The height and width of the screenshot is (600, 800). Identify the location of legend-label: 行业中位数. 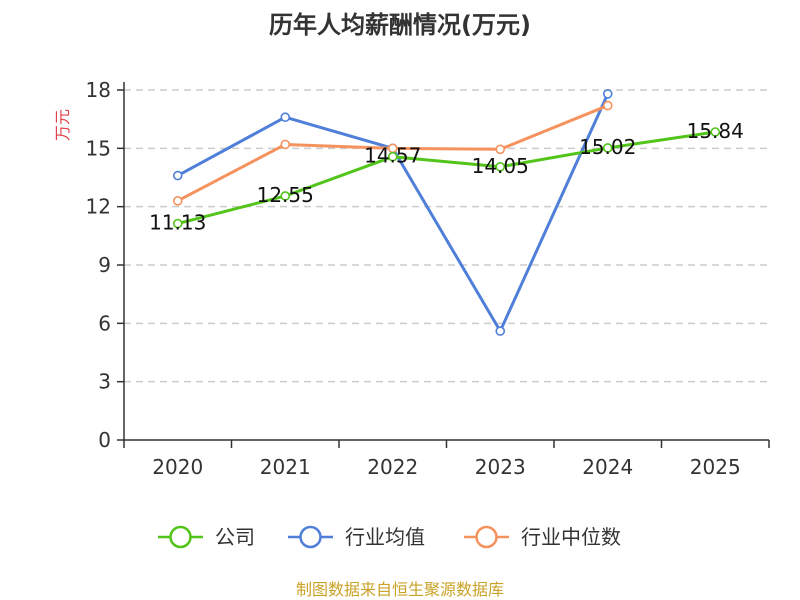
(571, 537).